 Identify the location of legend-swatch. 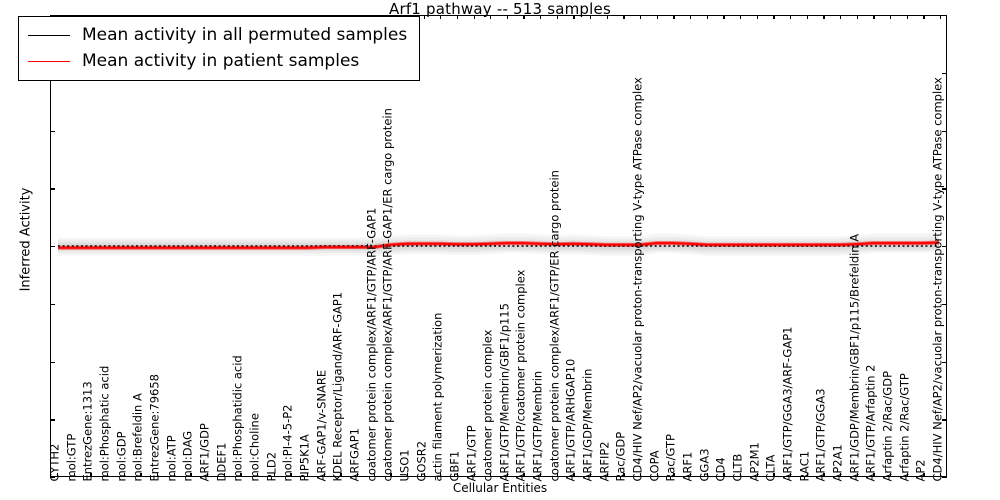
(49, 61).